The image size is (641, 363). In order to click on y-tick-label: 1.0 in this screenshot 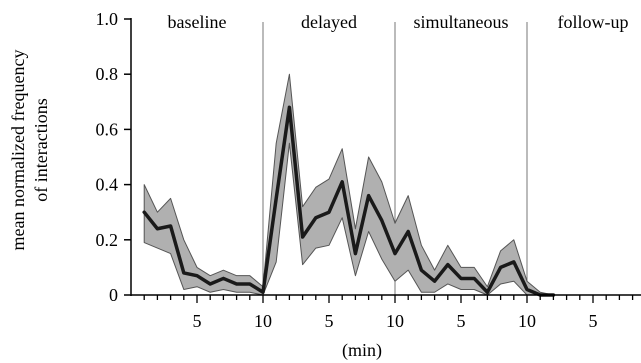, I will do `click(107, 19)`.